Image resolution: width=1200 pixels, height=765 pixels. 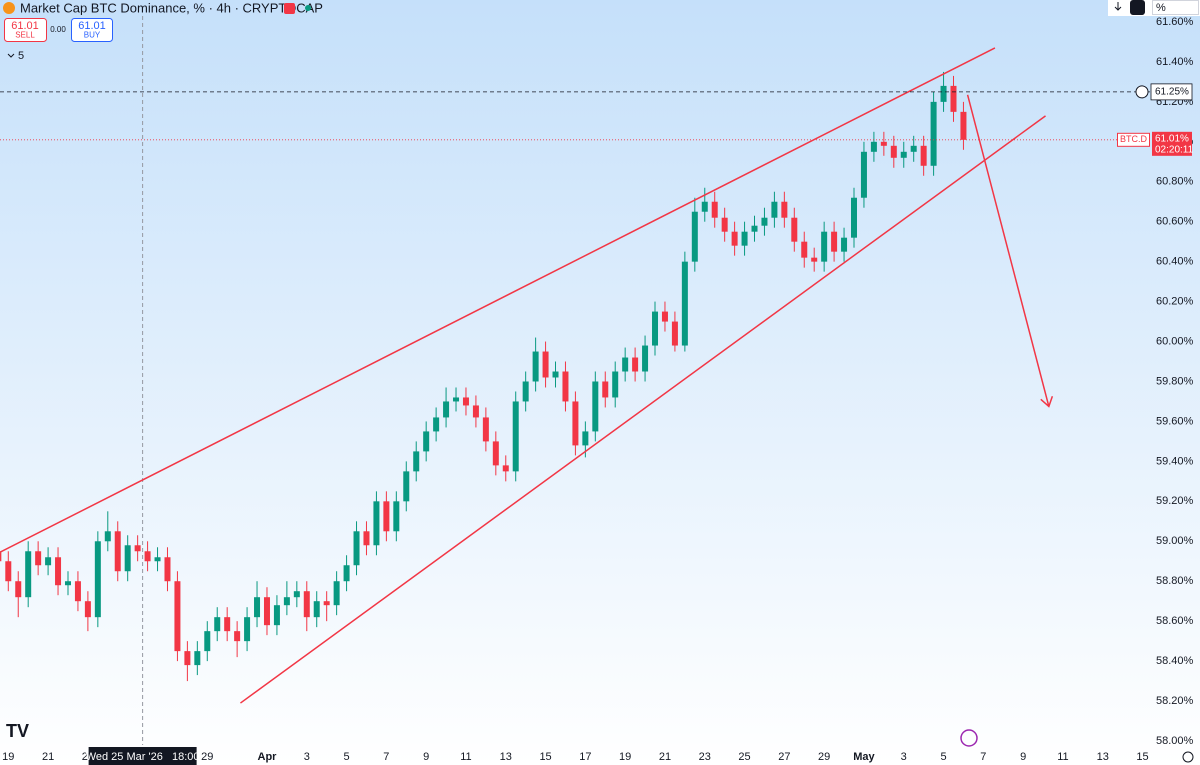 What do you see at coordinates (1010, 251) in the screenshot?
I see `arrow` at bounding box center [1010, 251].